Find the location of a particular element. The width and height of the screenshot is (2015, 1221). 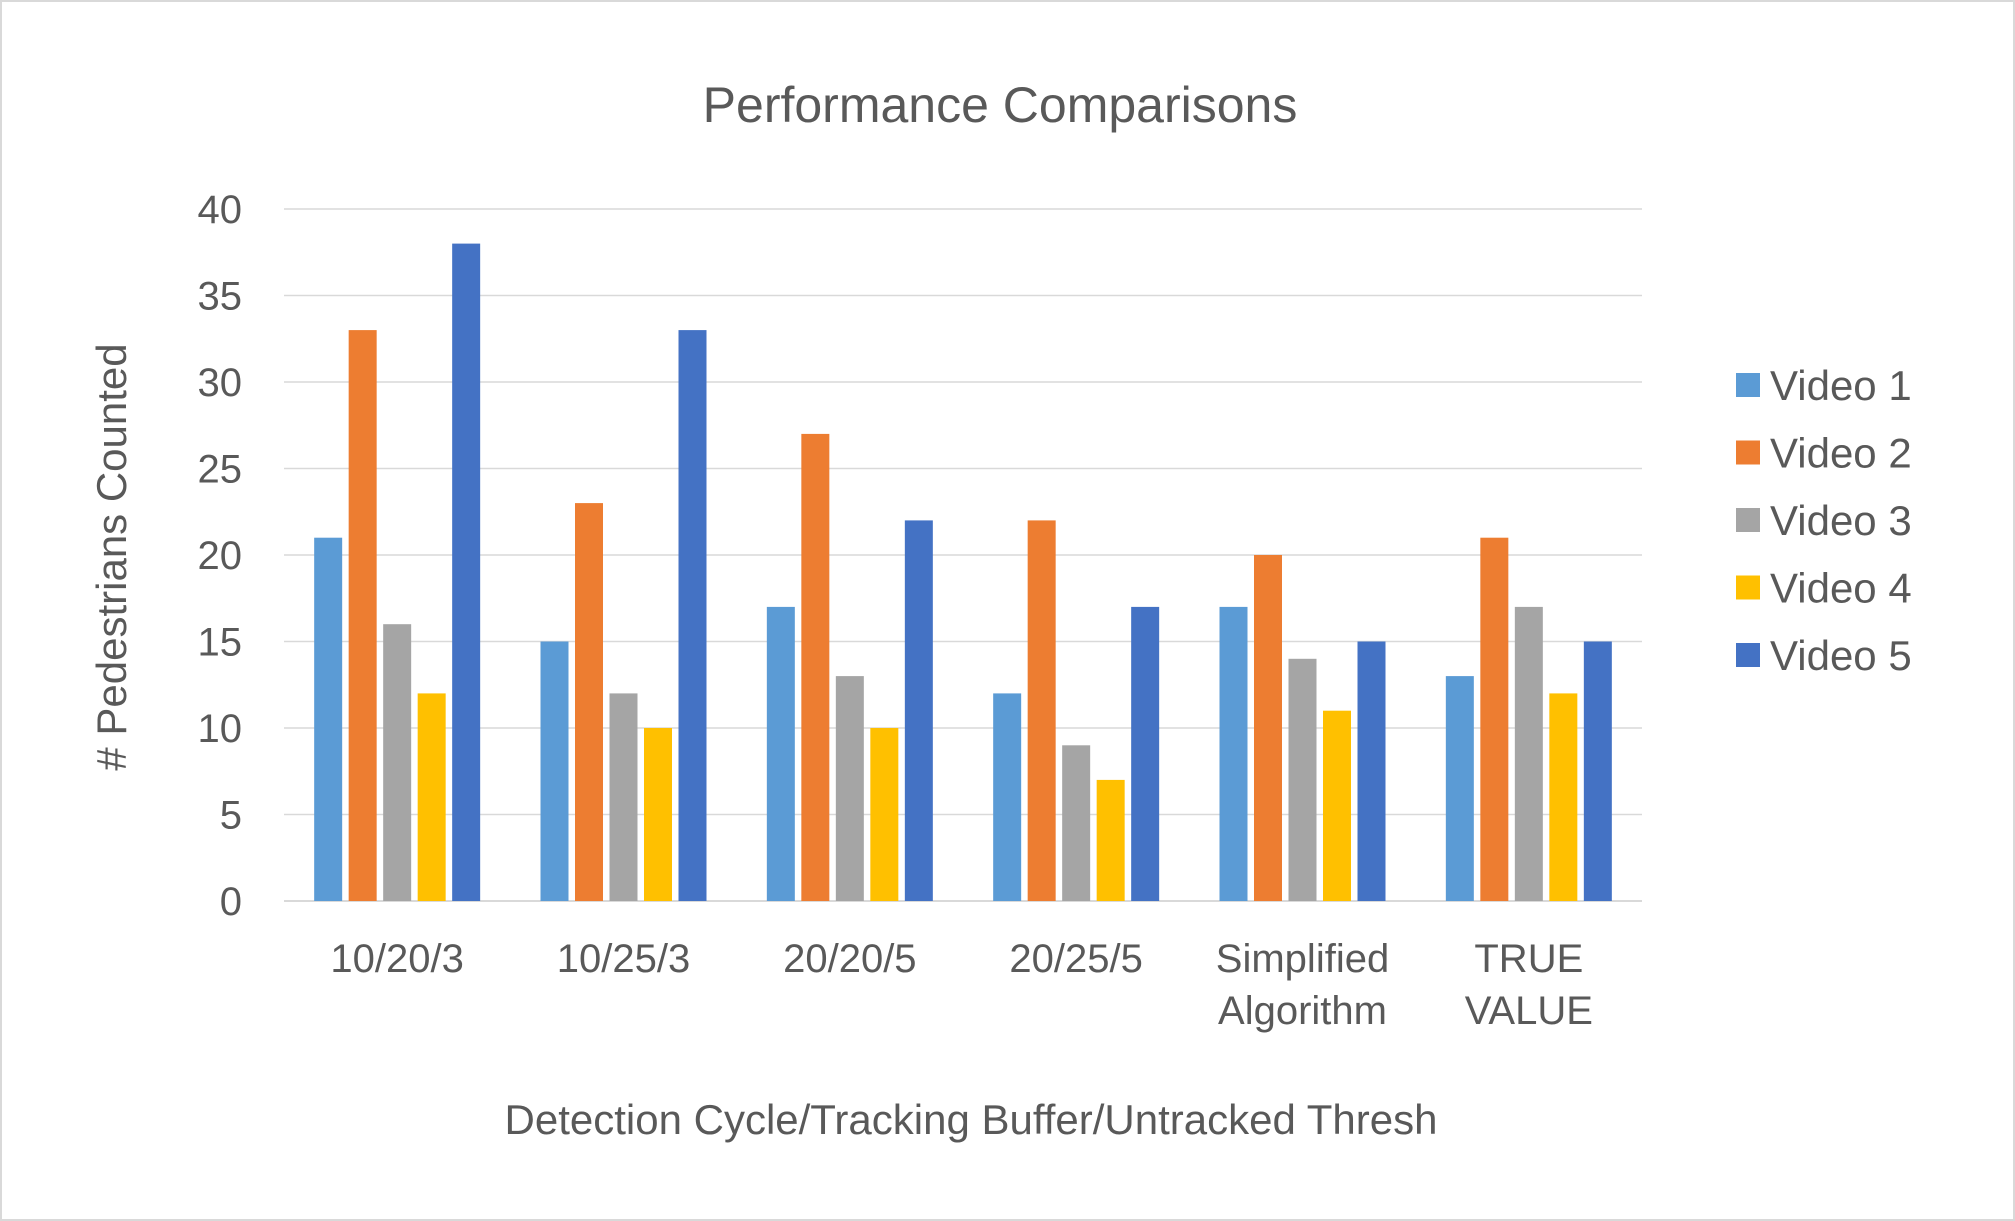

x-tick-label: VALUE is located at coordinates (1529, 1011).